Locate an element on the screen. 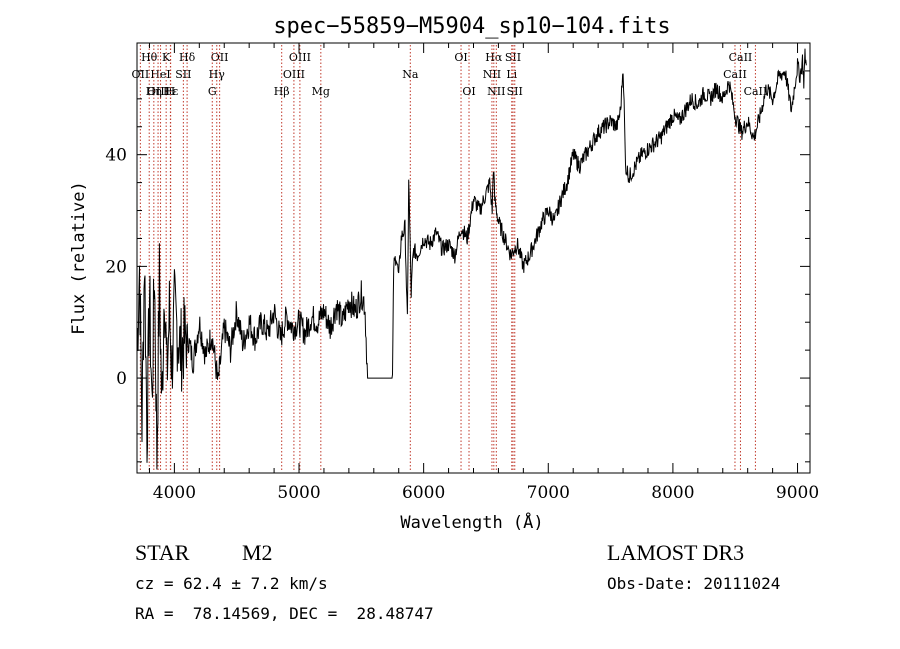 Image resolution: width=900 pixels, height=649 pixels. observation-date: Obs-Date: 20111024 is located at coordinates (694, 583).